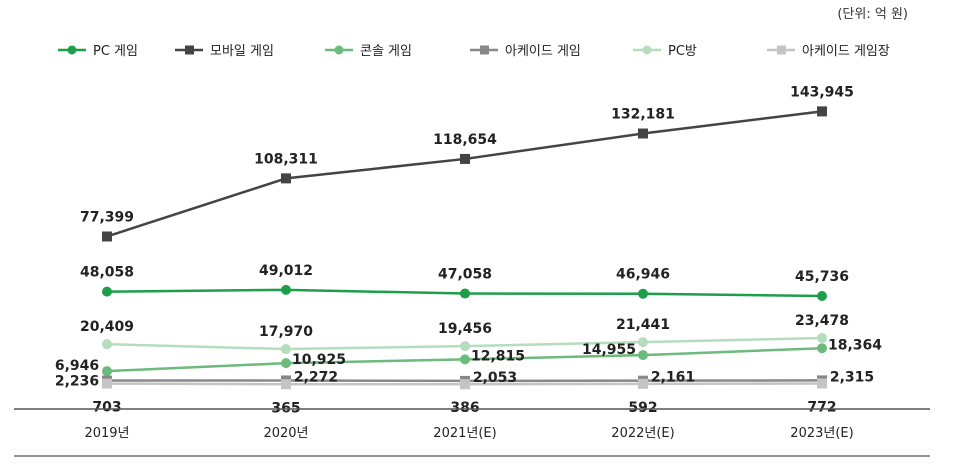 This screenshot has width=967, height=472. Describe the element at coordinates (464, 408) in the screenshot. I see `data-label: 386` at that location.